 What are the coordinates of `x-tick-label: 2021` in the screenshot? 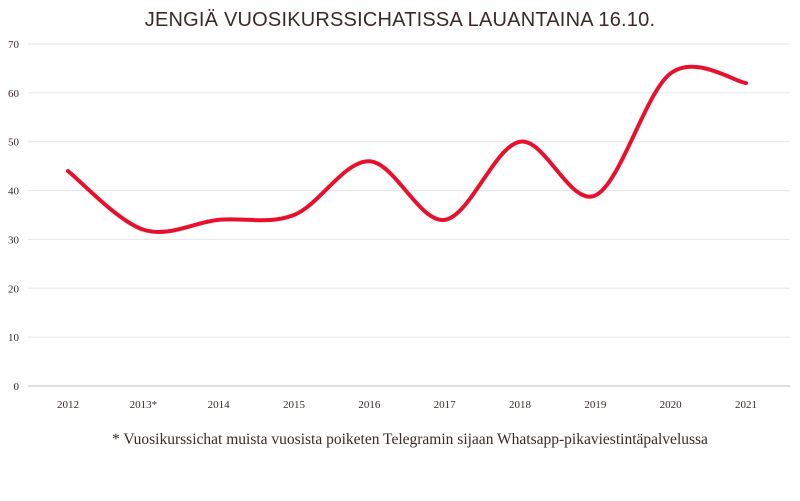 It's located at (746, 405).